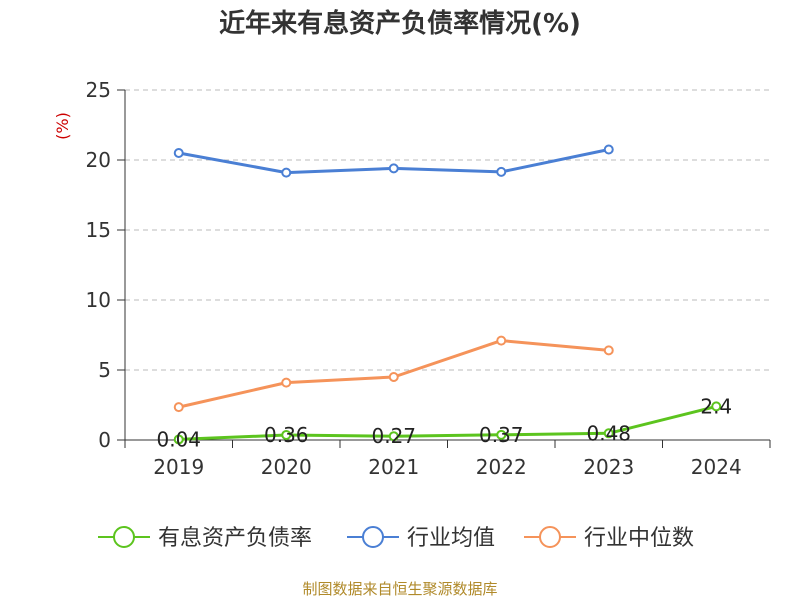  I want to click on data-label: 0.04, so click(178, 439).